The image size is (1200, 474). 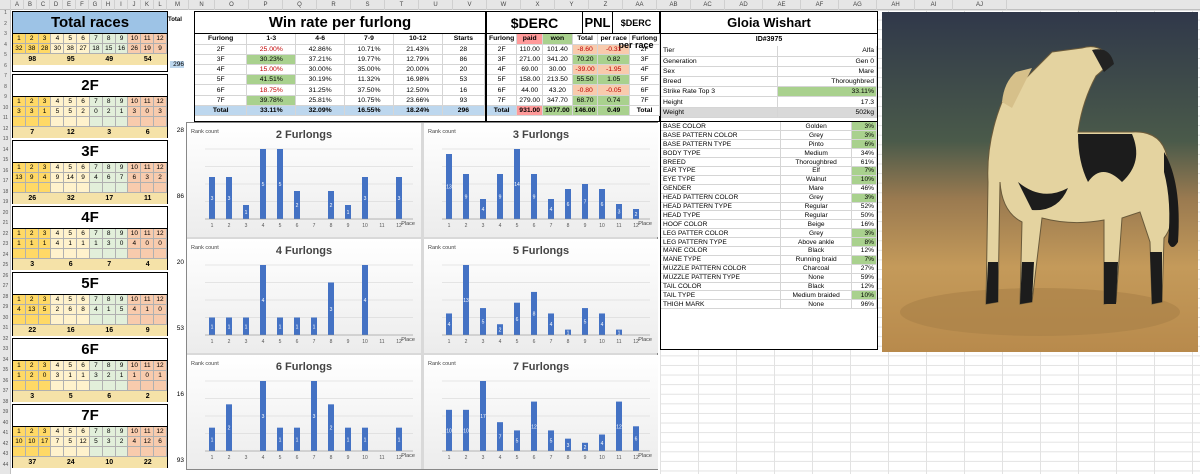 What do you see at coordinates (70, 59) in the screenshot?
I see `bracket-total: 95` at bounding box center [70, 59].